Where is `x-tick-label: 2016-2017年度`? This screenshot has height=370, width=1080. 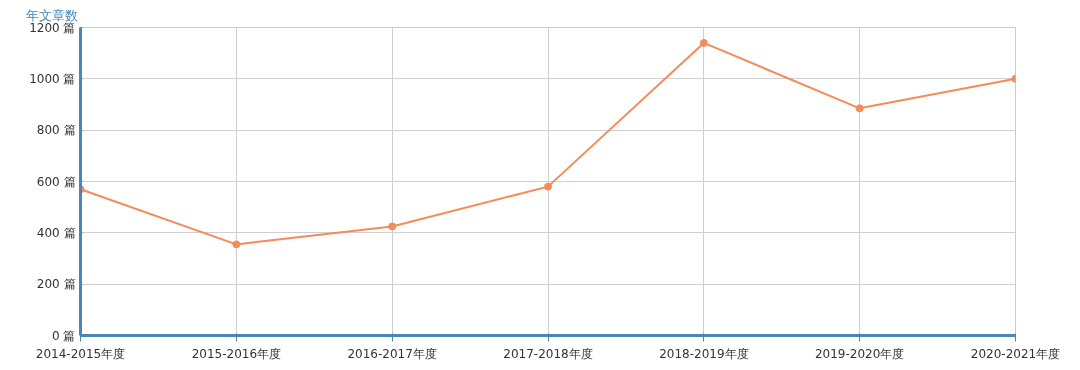 x-tick-label: 2016-2017年度 is located at coordinates (392, 353).